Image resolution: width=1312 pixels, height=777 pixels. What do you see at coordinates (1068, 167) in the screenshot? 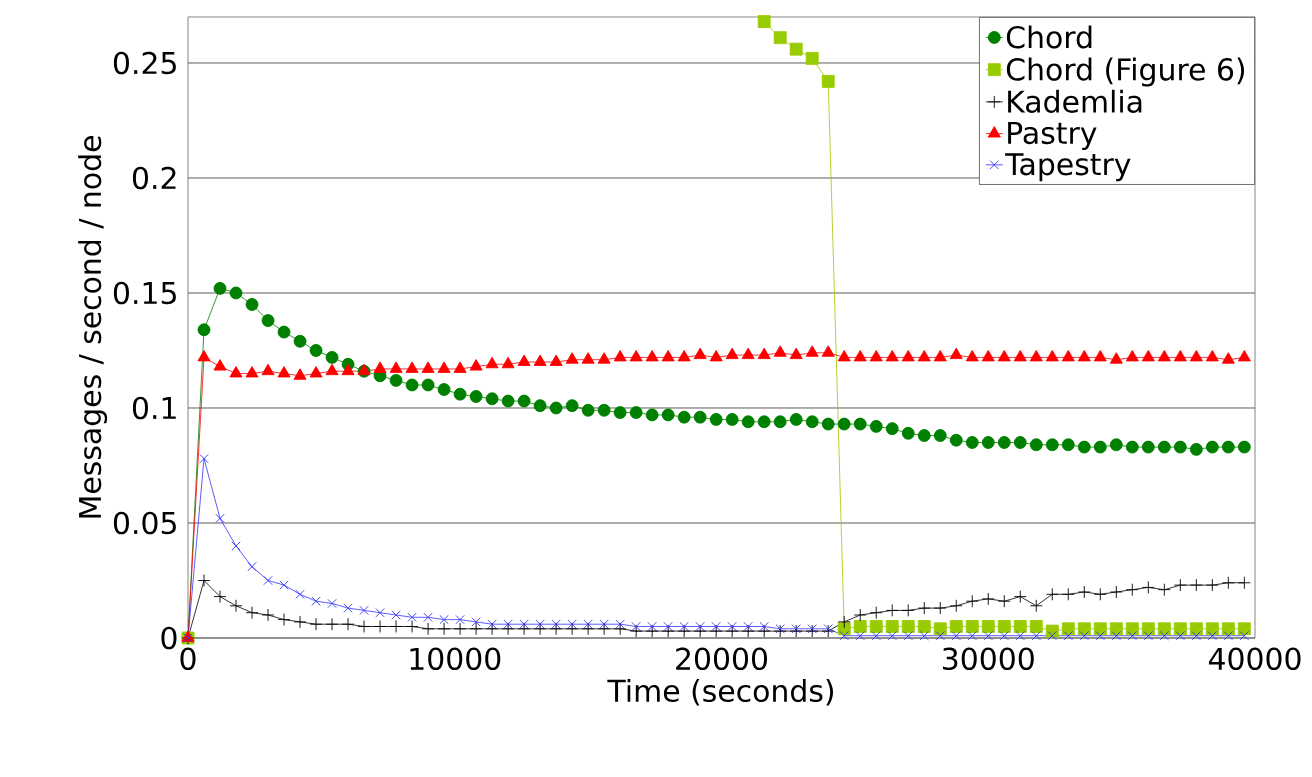
I see `legend-label: Tapestry` at bounding box center [1068, 167].